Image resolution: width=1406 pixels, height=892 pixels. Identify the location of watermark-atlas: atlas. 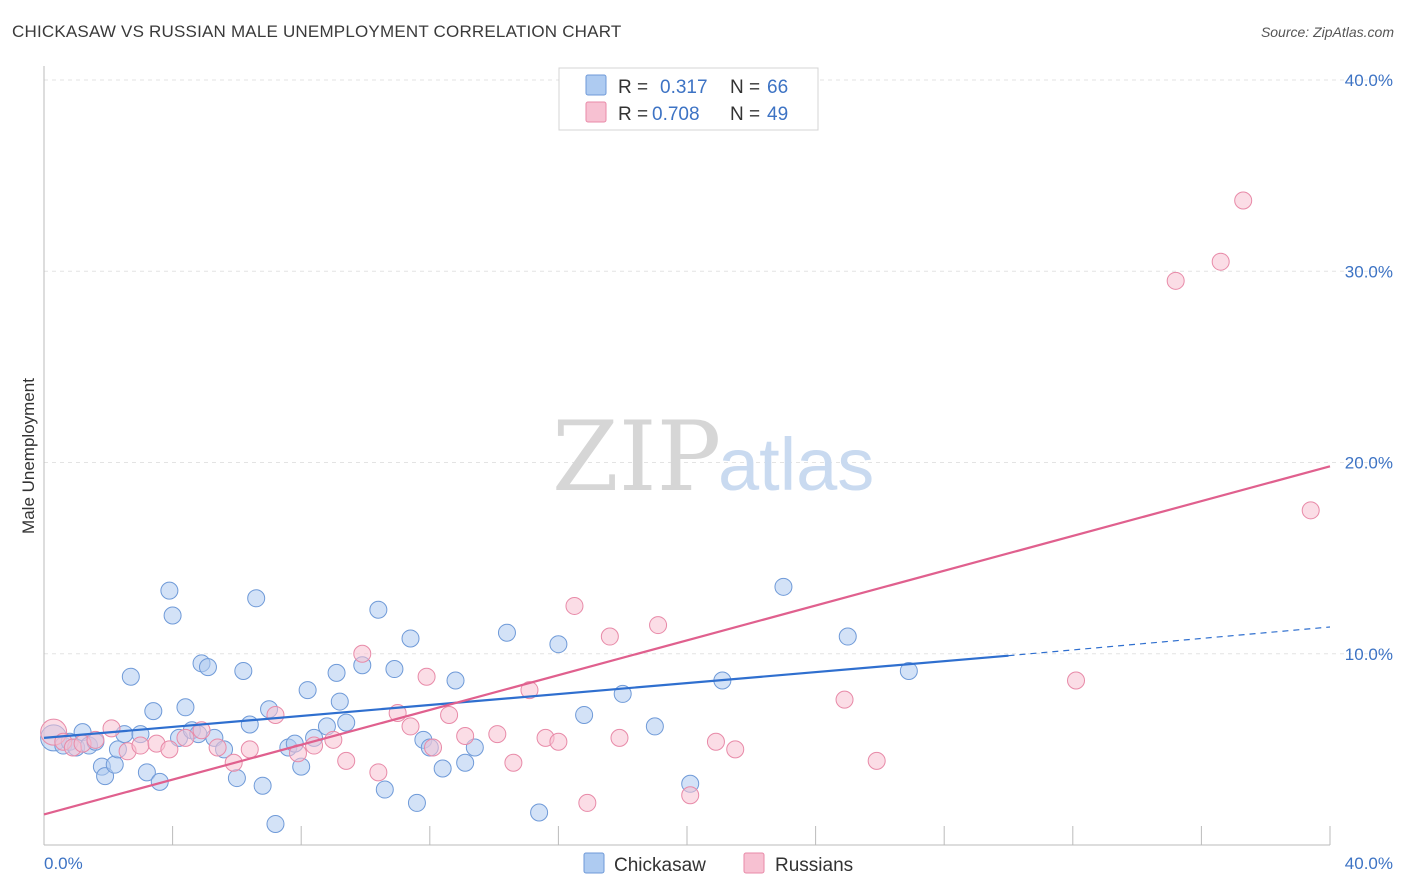
(796, 464).